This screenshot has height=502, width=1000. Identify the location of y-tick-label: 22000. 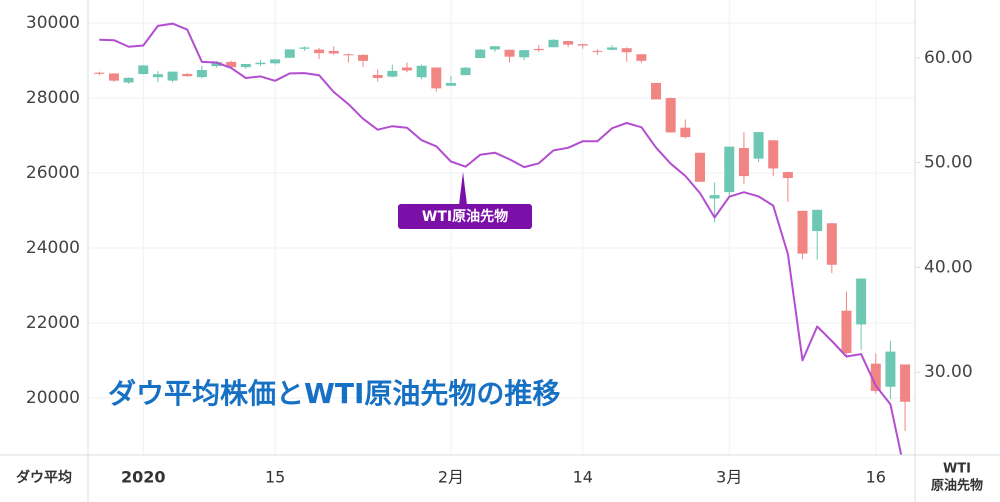
(53, 323).